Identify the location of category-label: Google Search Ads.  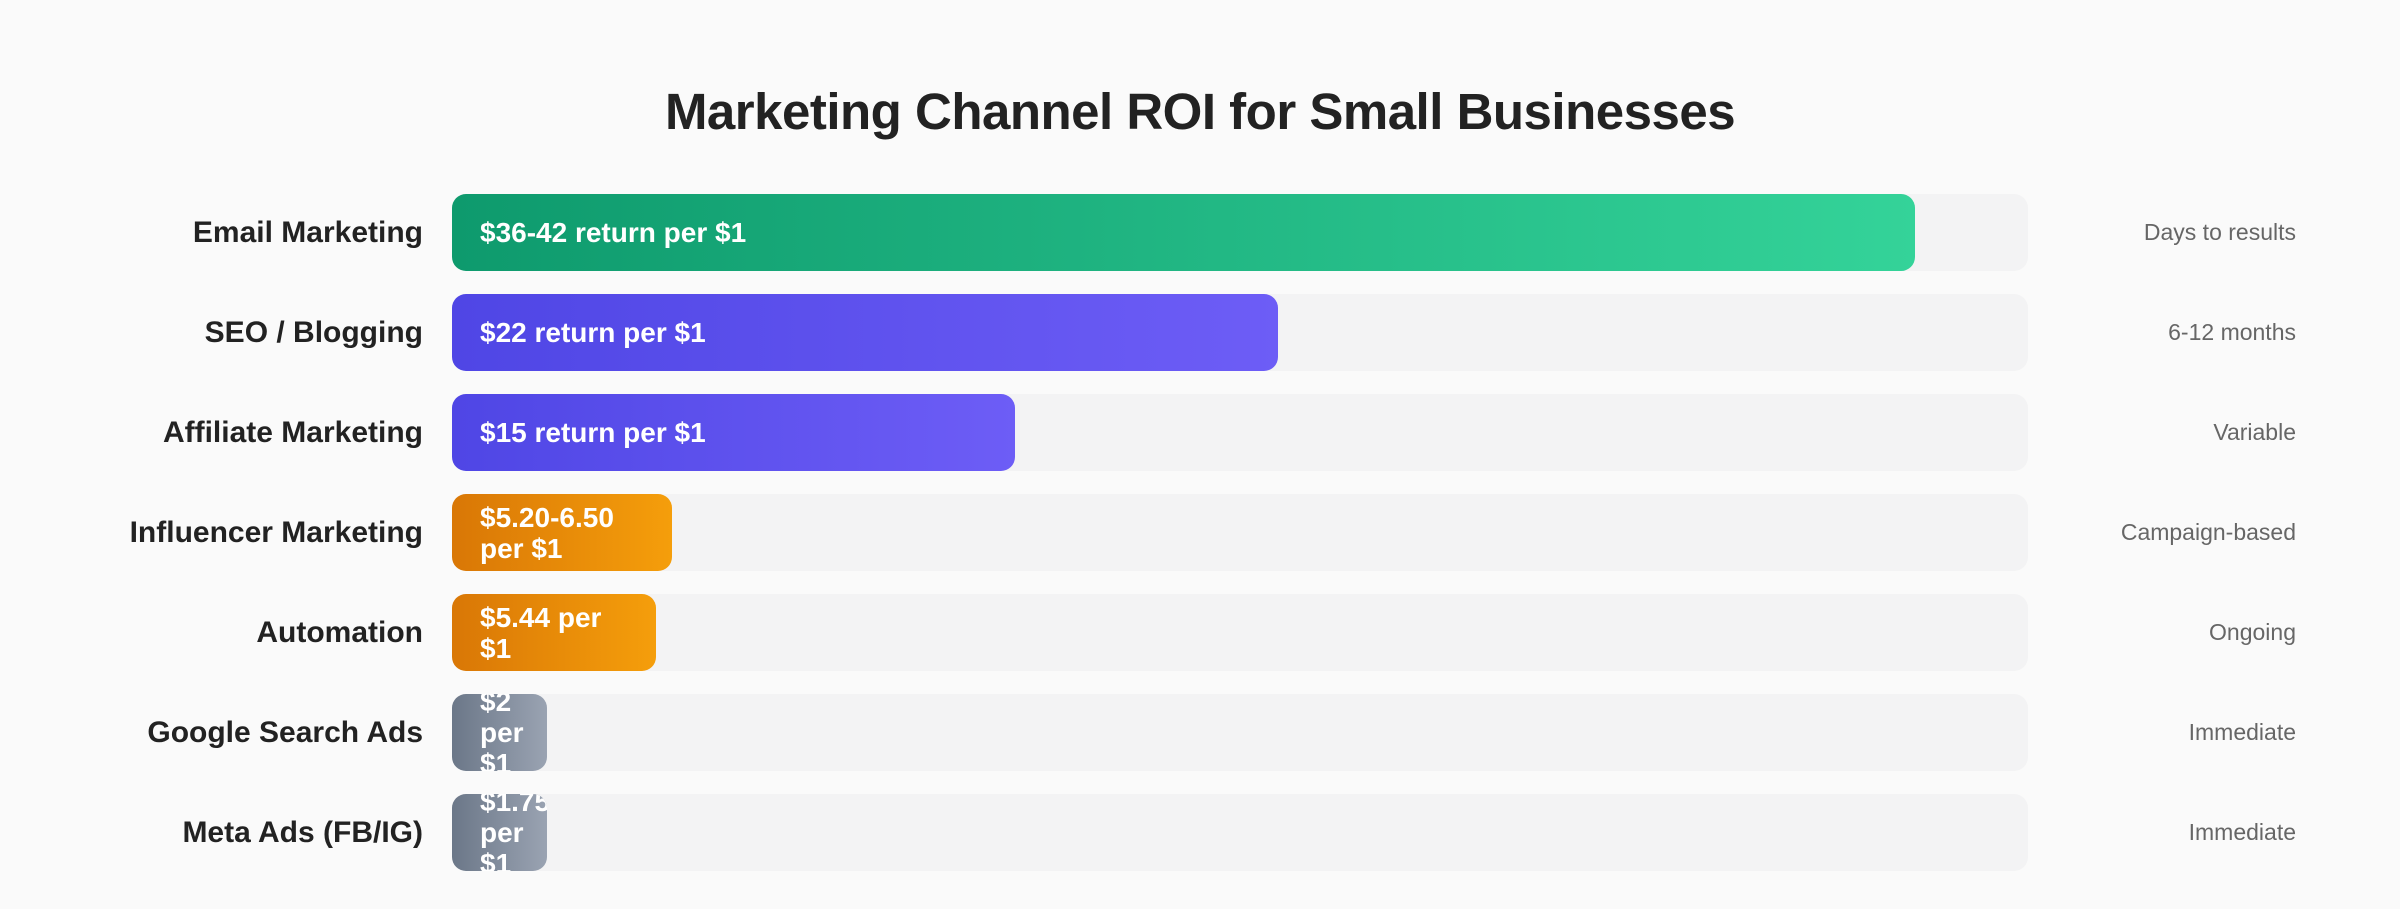
(285, 732).